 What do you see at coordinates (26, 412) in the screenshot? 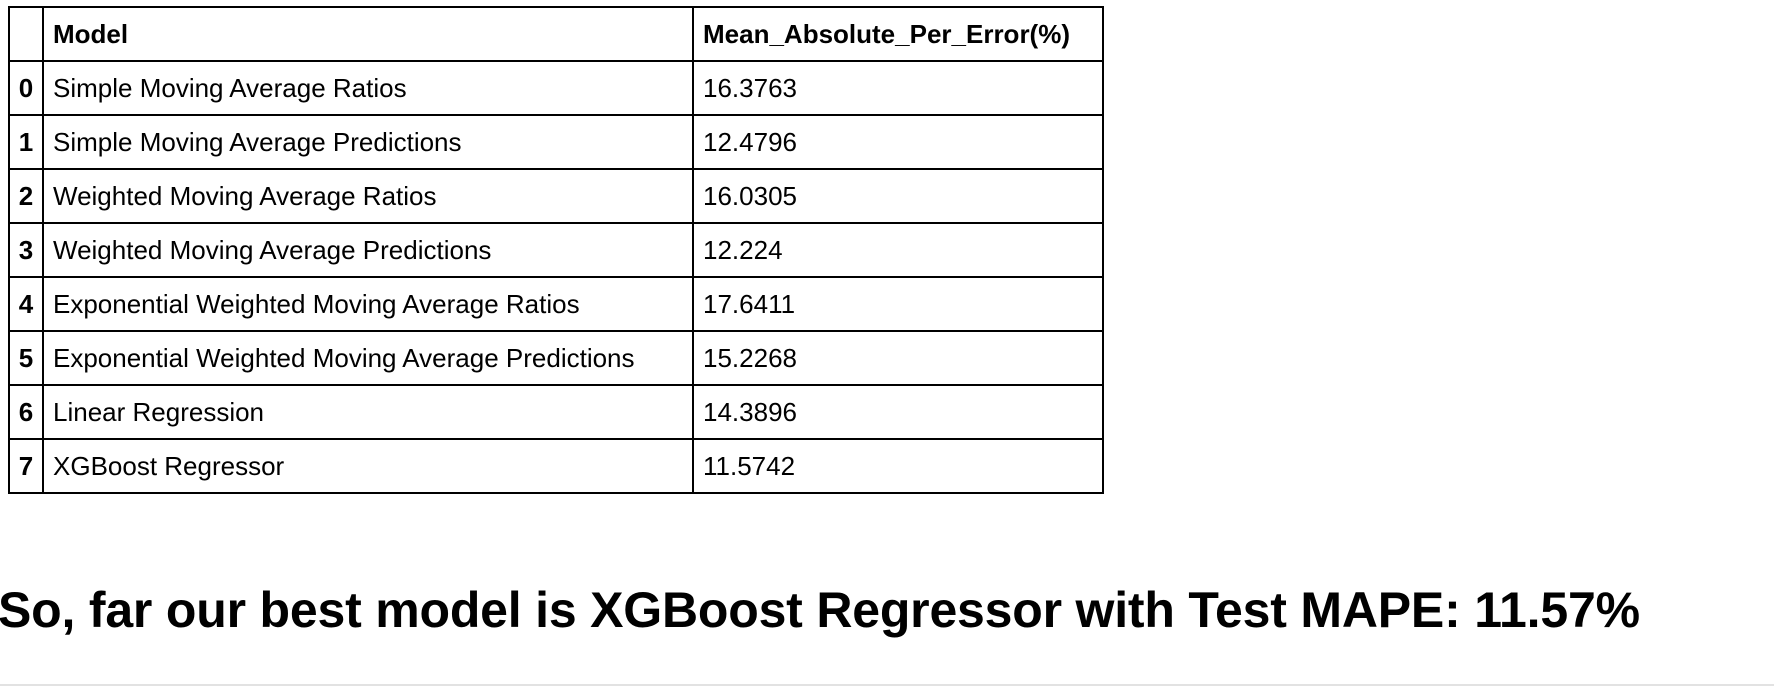
I see `row-index: 6` at bounding box center [26, 412].